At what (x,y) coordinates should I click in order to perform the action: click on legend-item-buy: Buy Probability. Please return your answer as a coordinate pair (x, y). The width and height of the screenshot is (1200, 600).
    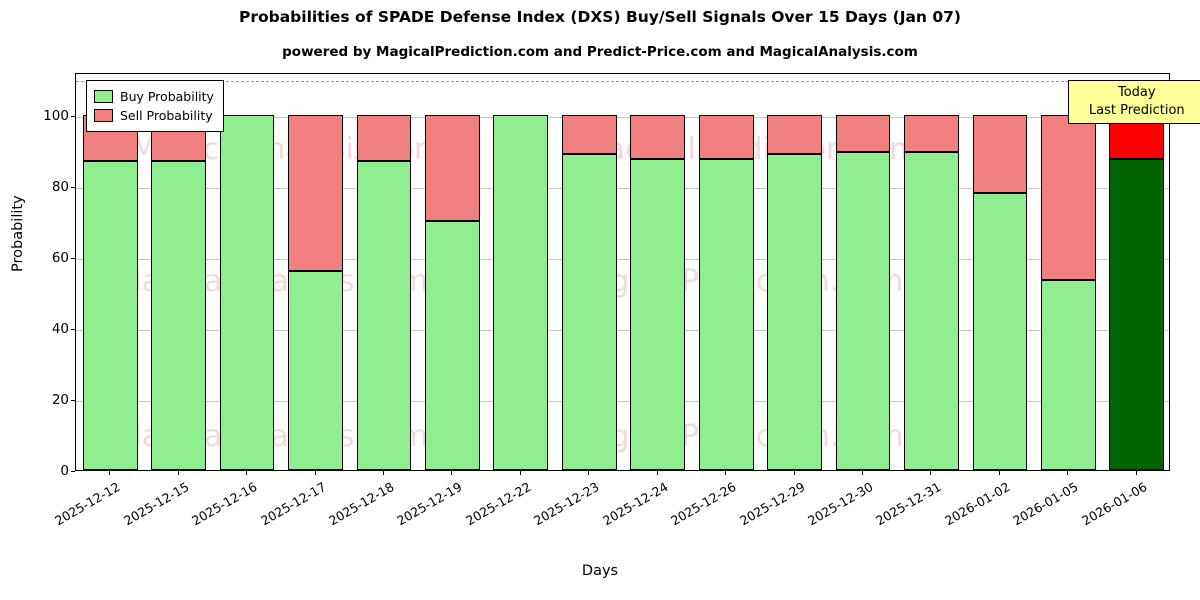
    Looking at the image, I should click on (154, 96).